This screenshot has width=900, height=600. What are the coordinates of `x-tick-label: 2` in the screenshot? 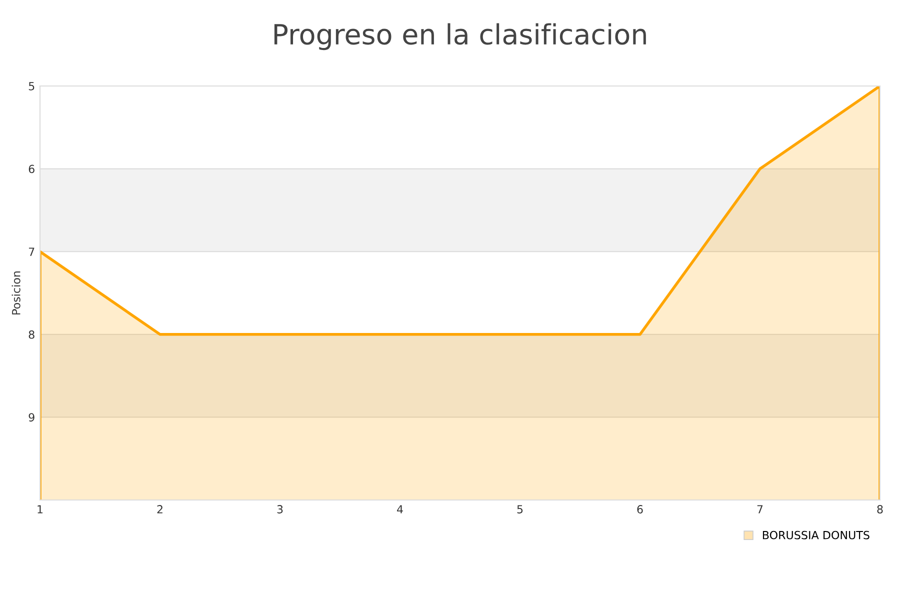 It's located at (159, 509).